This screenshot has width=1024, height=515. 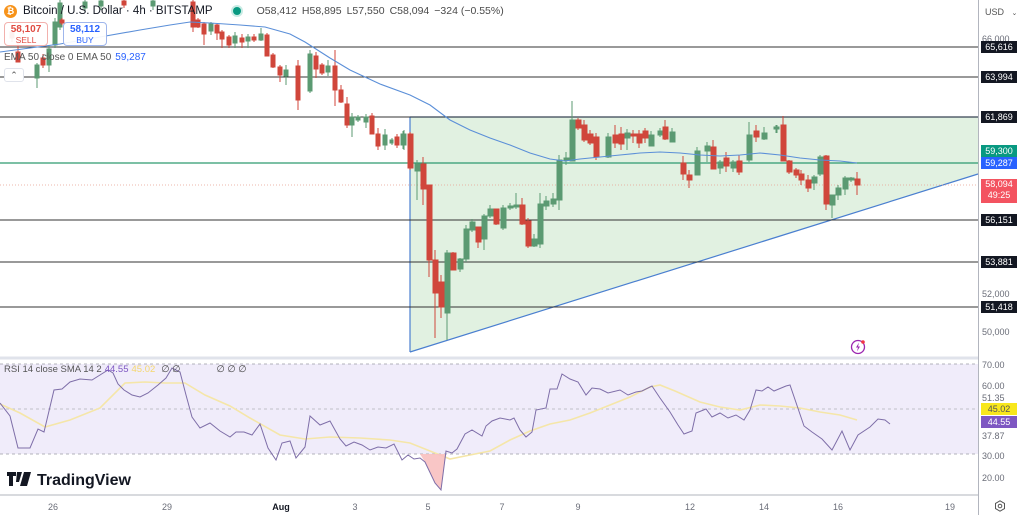 What do you see at coordinates (26, 29) in the screenshot?
I see `sell-price: 58,107` at bounding box center [26, 29].